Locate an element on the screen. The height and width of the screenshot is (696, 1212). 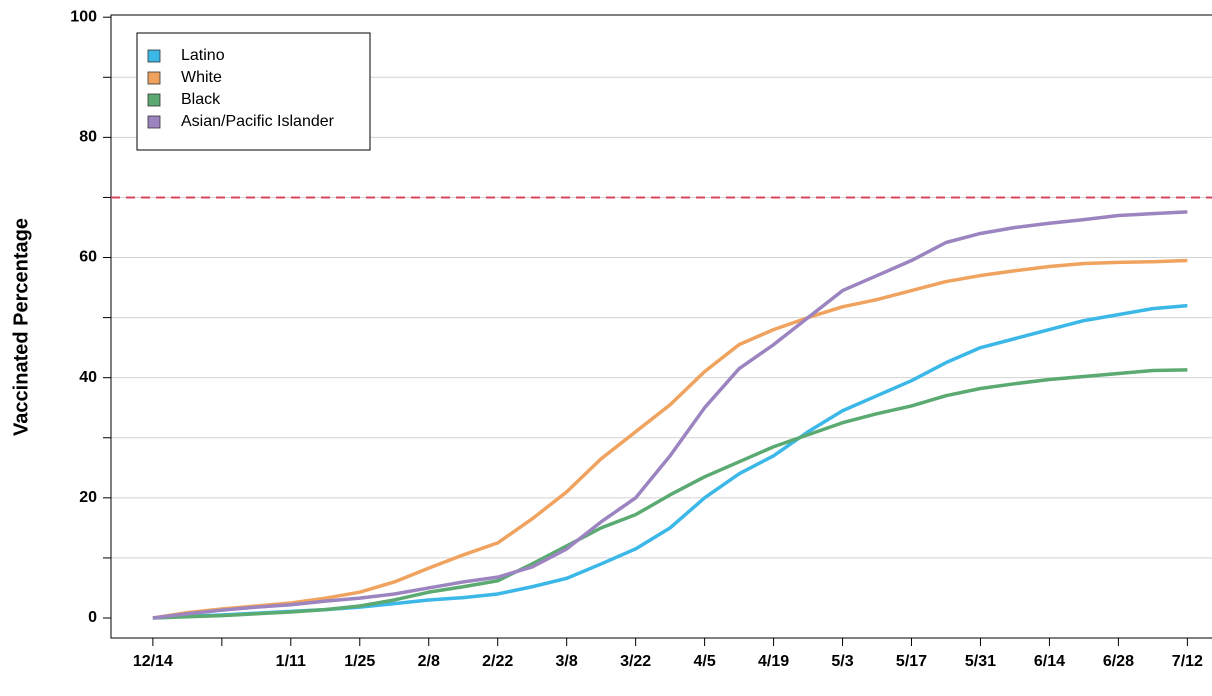
legend-box is located at coordinates (253, 91).